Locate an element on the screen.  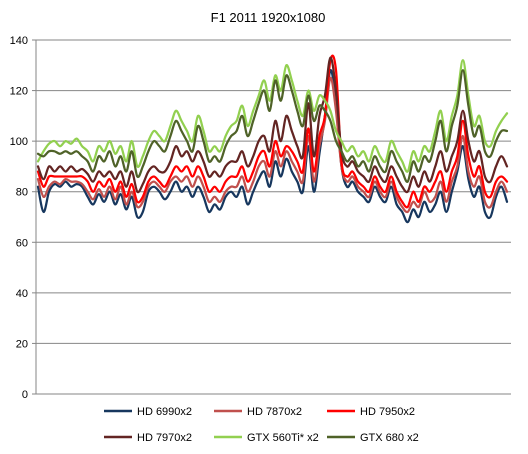
y-tick-label: 80 is located at coordinates (22, 193).